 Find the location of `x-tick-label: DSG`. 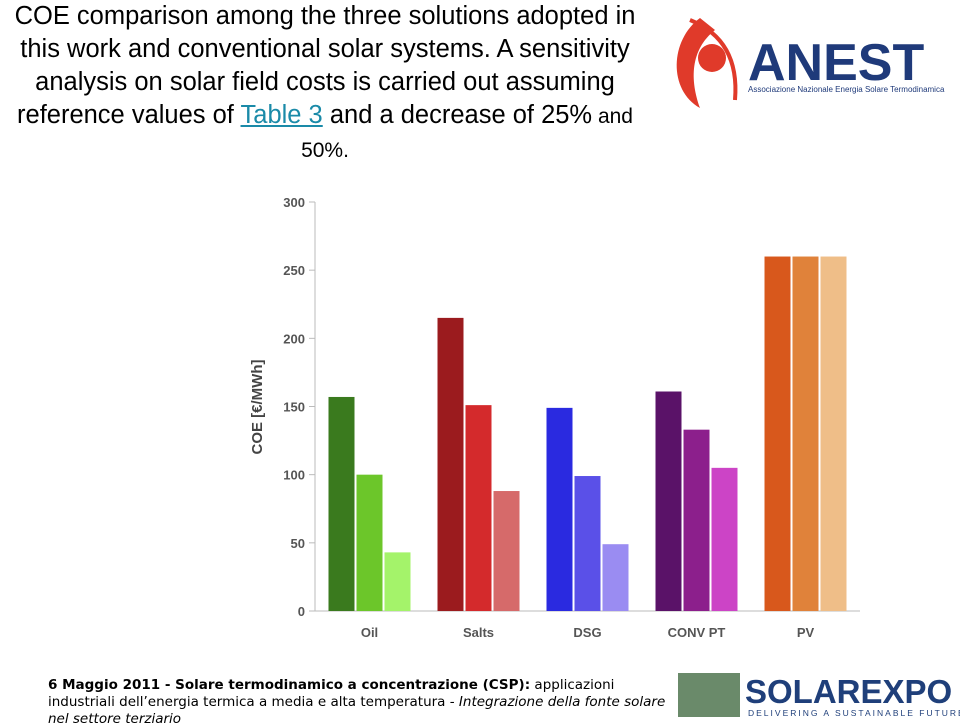

x-tick-label: DSG is located at coordinates (587, 632).